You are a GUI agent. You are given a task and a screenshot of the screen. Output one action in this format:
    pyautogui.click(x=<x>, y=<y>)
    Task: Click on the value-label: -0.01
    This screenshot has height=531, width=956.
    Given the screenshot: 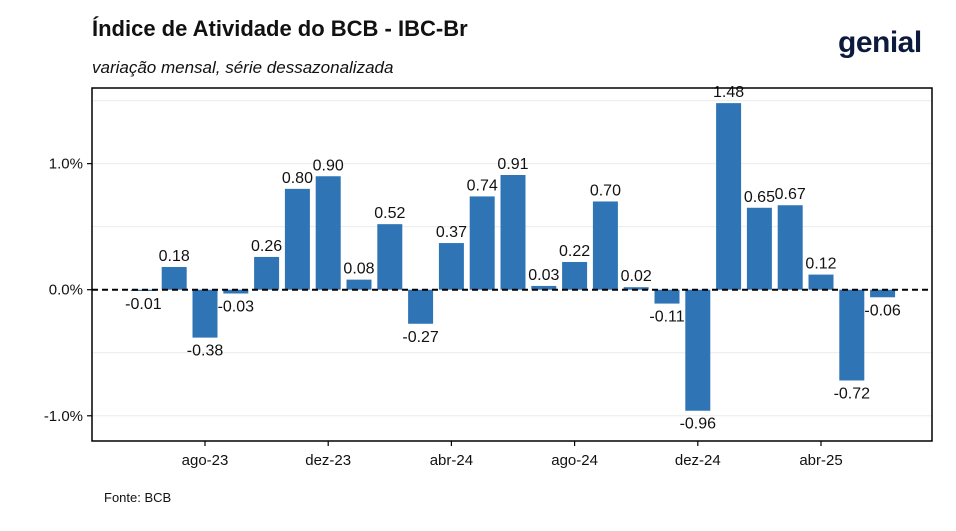 What is the action you would take?
    pyautogui.click(x=143, y=304)
    